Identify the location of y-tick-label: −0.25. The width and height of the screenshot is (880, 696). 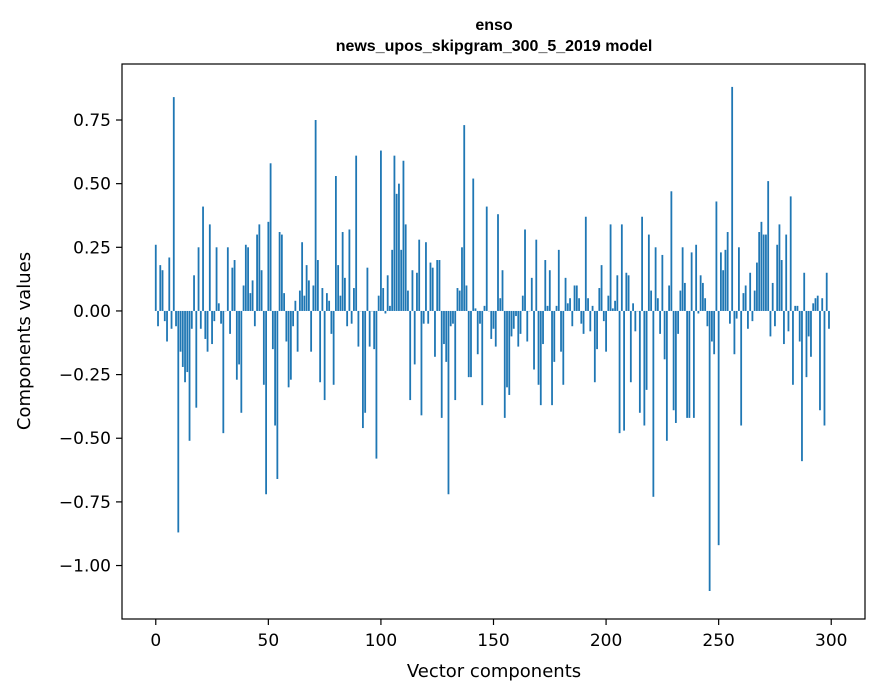
(85, 376).